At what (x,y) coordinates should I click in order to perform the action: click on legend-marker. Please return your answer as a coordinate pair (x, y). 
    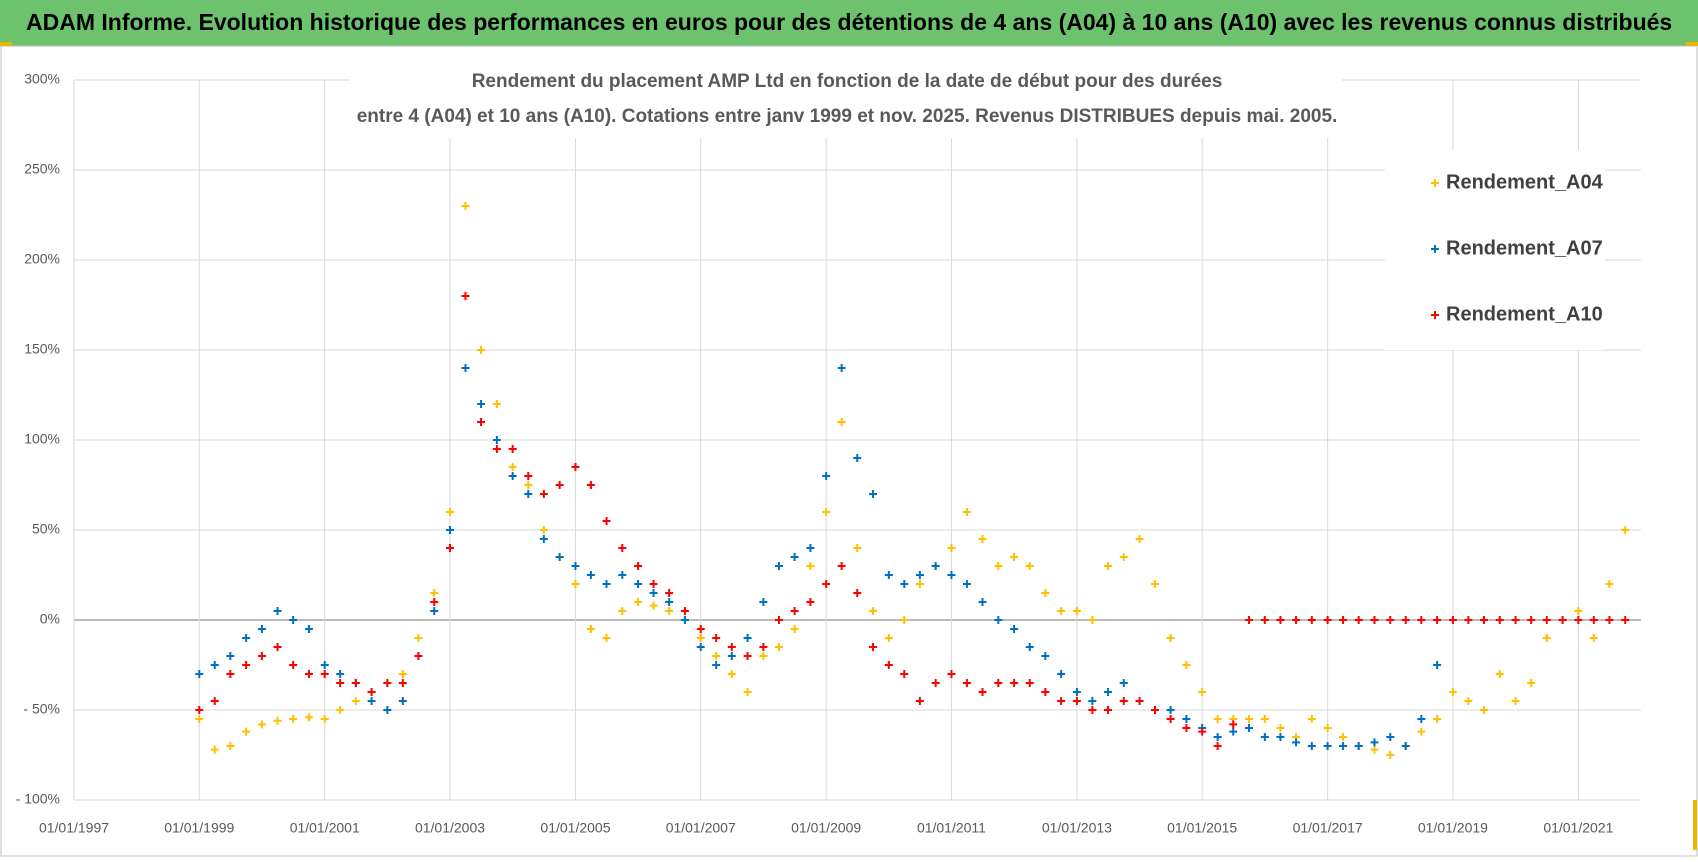
    Looking at the image, I should click on (1435, 249).